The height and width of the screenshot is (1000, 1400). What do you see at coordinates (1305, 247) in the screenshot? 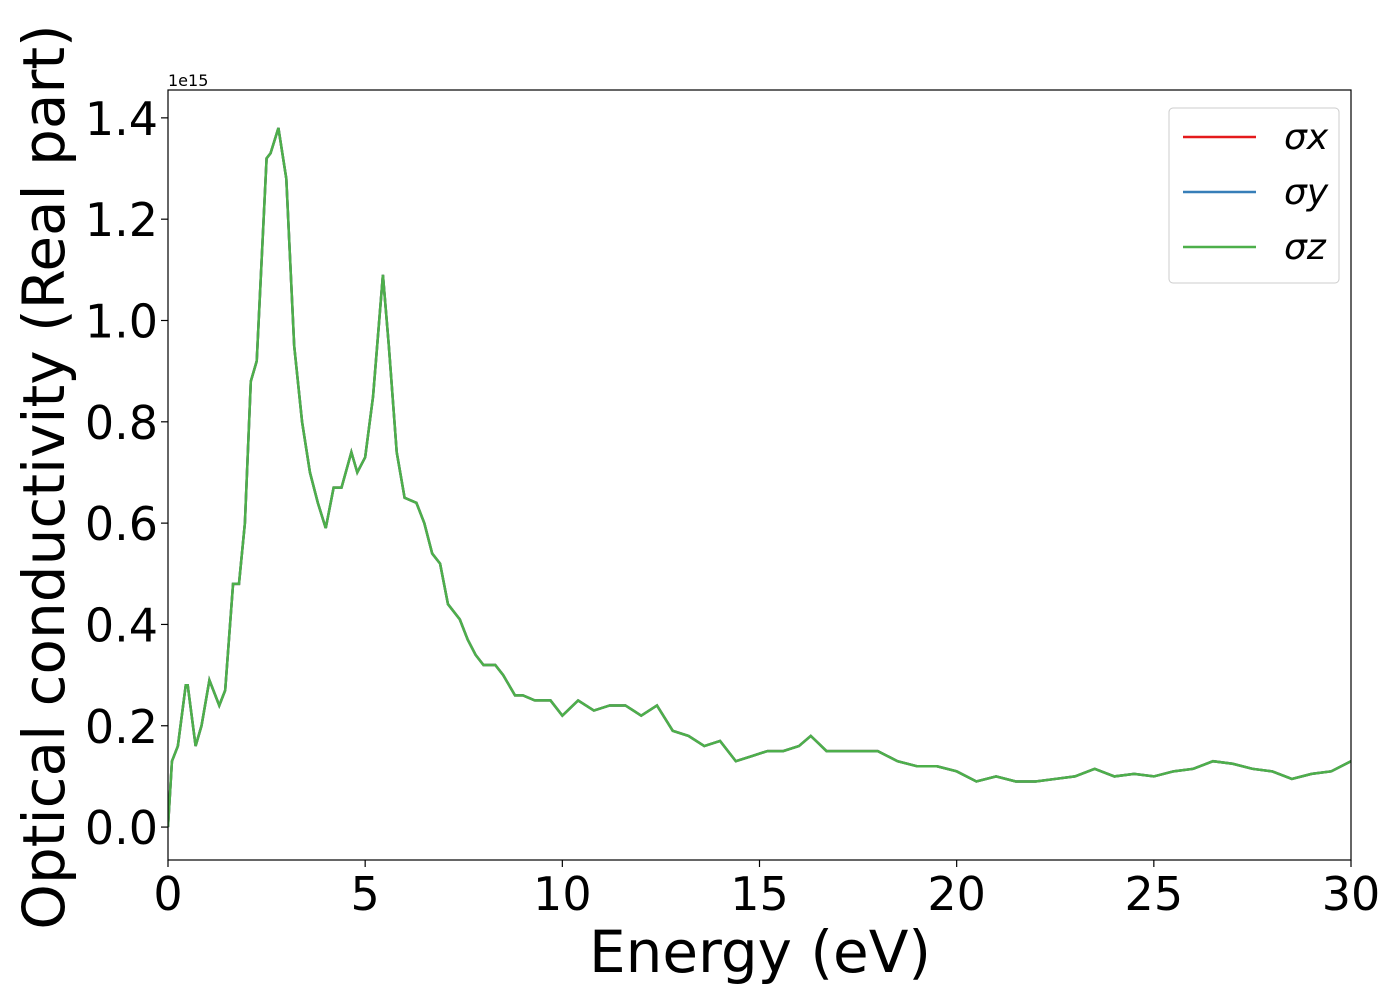
I see `legend-label: σz` at bounding box center [1305, 247].